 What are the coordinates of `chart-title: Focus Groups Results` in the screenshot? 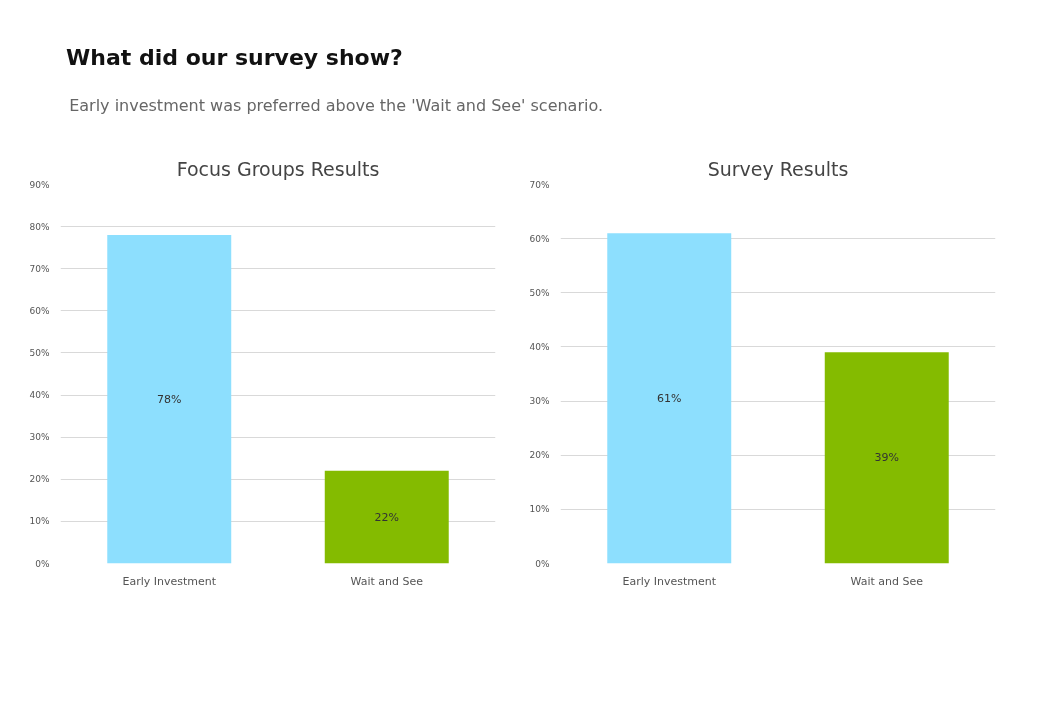 It's located at (278, 168).